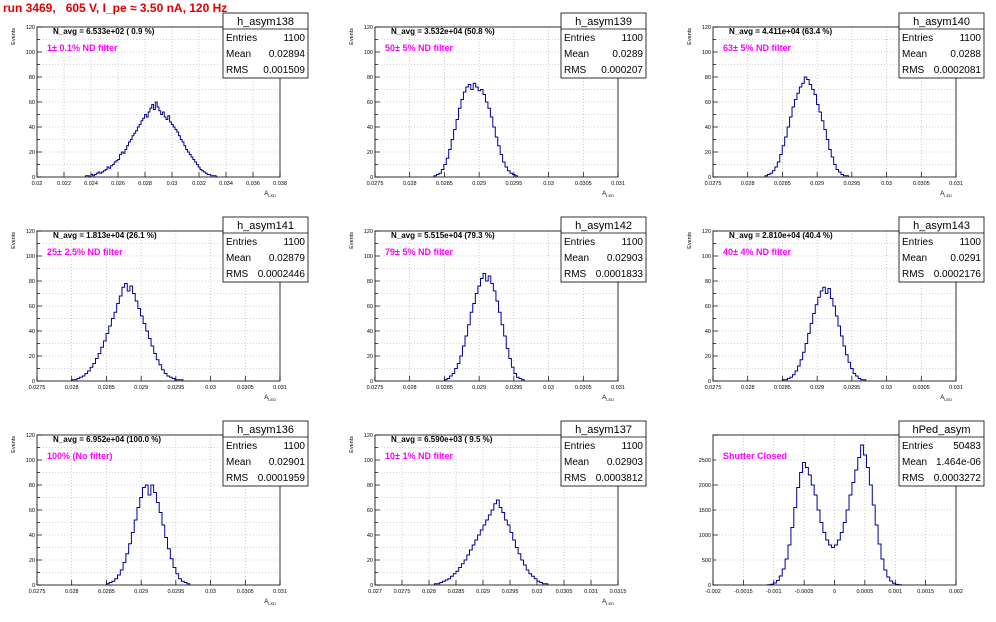 Image resolution: width=996 pixels, height=622 pixels. What do you see at coordinates (625, 462) in the screenshot?
I see `stats-value: 0.02903` at bounding box center [625, 462].